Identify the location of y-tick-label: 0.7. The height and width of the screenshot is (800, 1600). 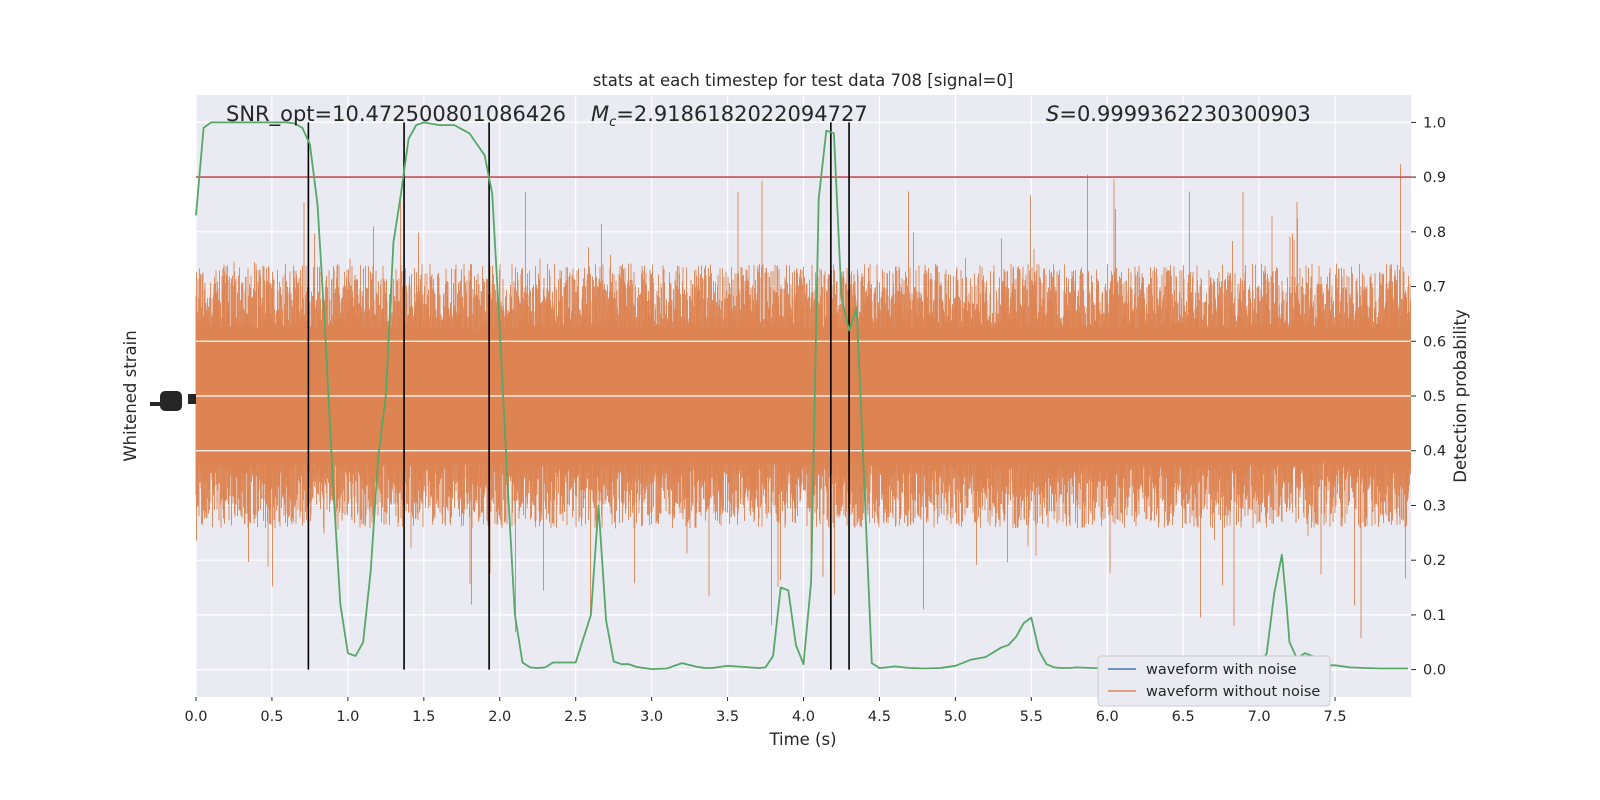
(1434, 288).